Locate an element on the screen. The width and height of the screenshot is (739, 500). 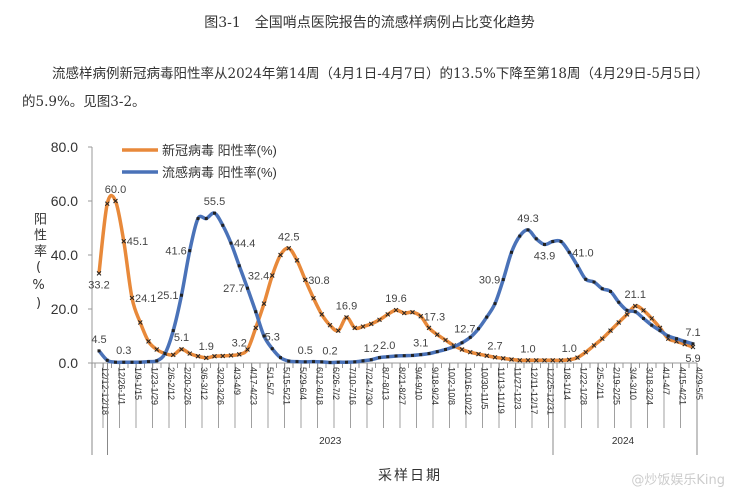
data-label: 41.0 is located at coordinates (582, 253).